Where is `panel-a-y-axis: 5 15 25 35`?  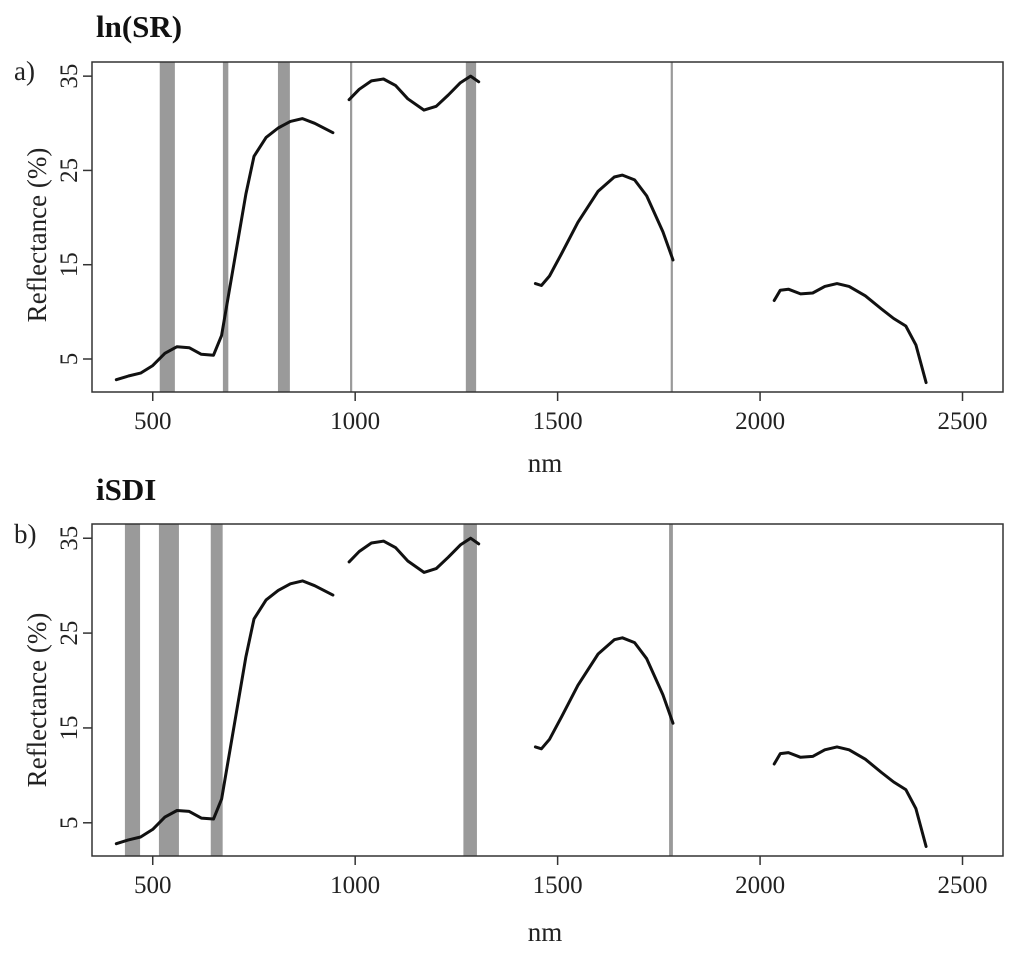 panel-a-y-axis: 5 15 25 35 is located at coordinates (74, 215).